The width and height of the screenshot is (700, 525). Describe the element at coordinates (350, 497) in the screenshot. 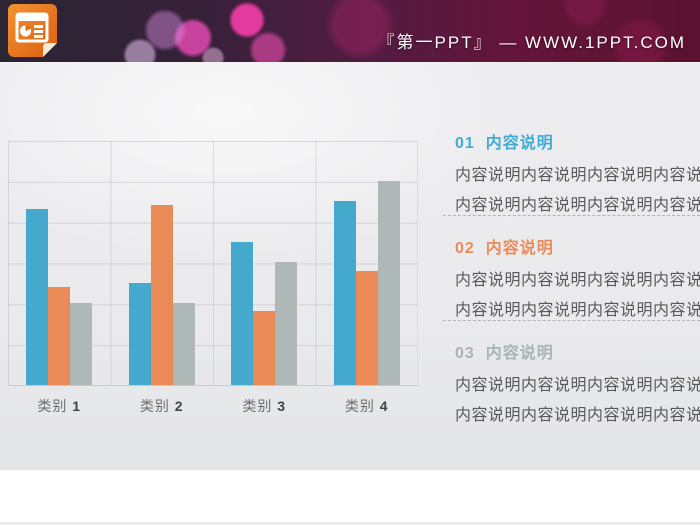

I see `footer-bar: 第一PPT HTTP://WWW.1PPT.COM` at that location.